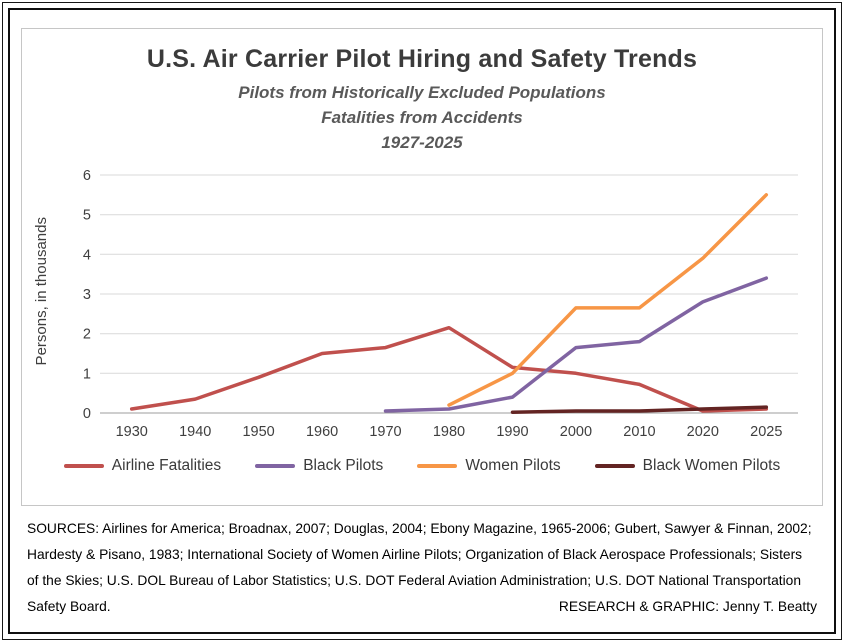  Describe the element at coordinates (513, 465) in the screenshot. I see `legend-label: Women Pilots` at that location.